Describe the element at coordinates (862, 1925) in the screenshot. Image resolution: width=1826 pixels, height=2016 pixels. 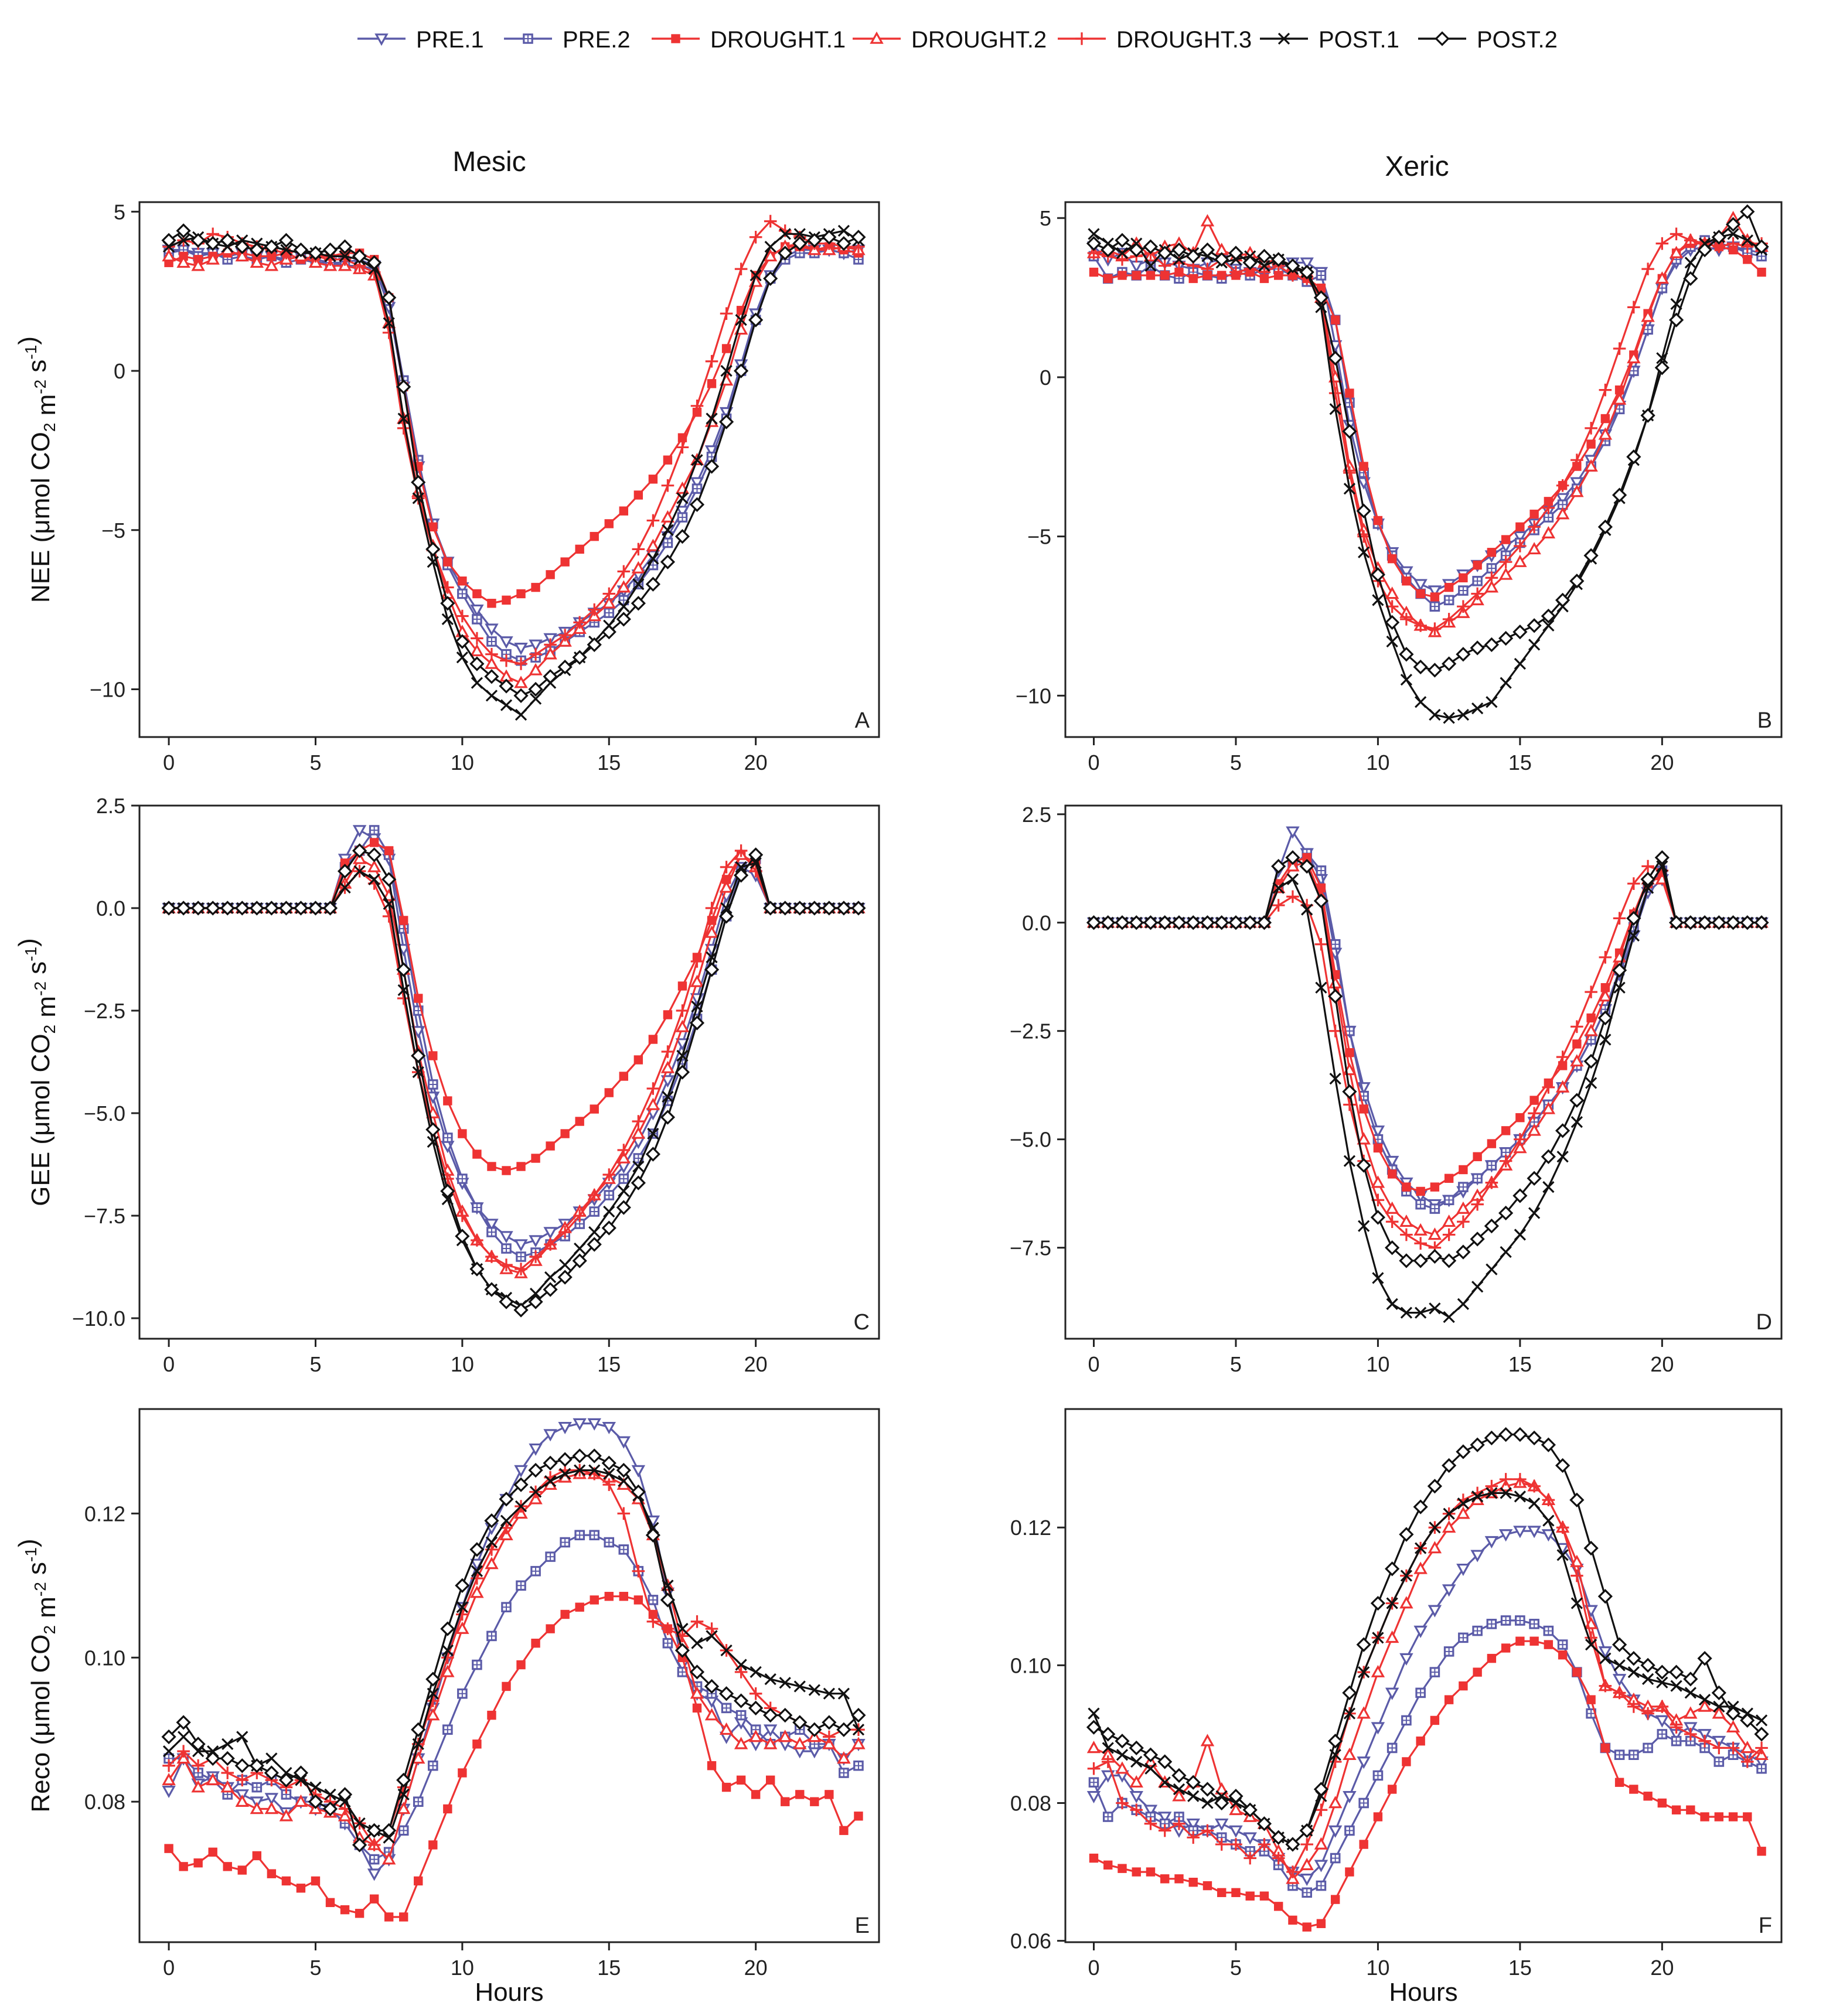
I see `panel-letter: E` at that location.